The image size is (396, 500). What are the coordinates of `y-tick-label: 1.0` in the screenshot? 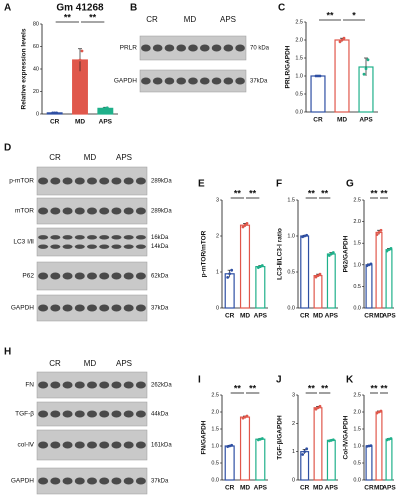 It's located at (291, 236).